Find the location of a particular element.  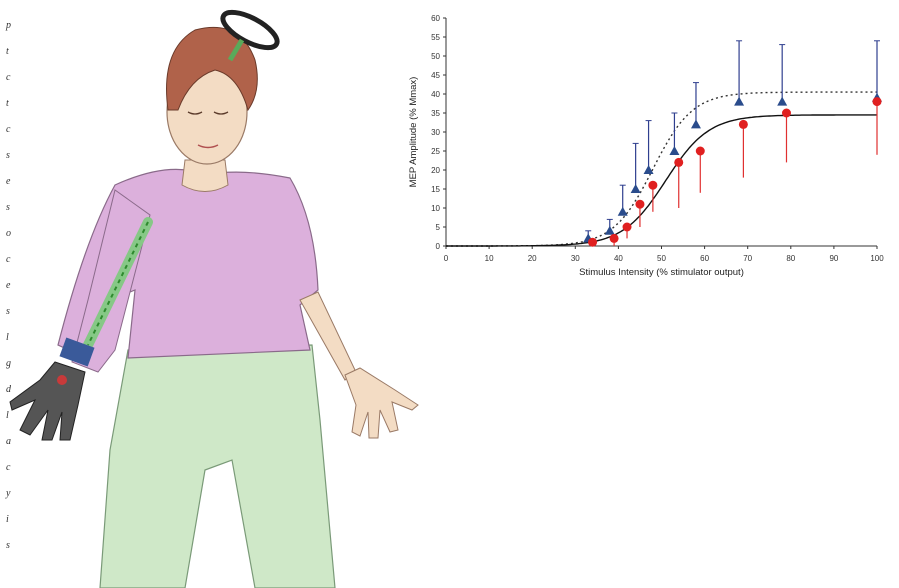

x-tick-label: 70 is located at coordinates (747, 258).